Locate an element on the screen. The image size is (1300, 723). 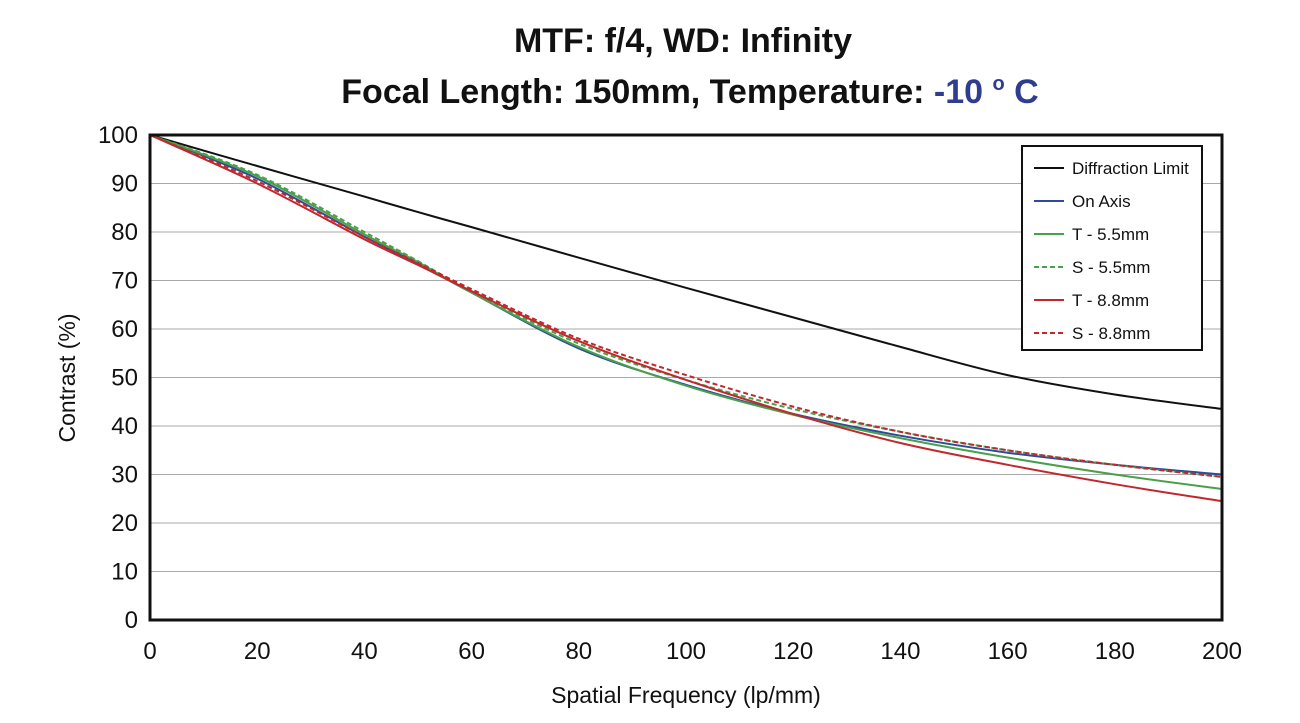
y-tick-label: 90 is located at coordinates (124, 184).